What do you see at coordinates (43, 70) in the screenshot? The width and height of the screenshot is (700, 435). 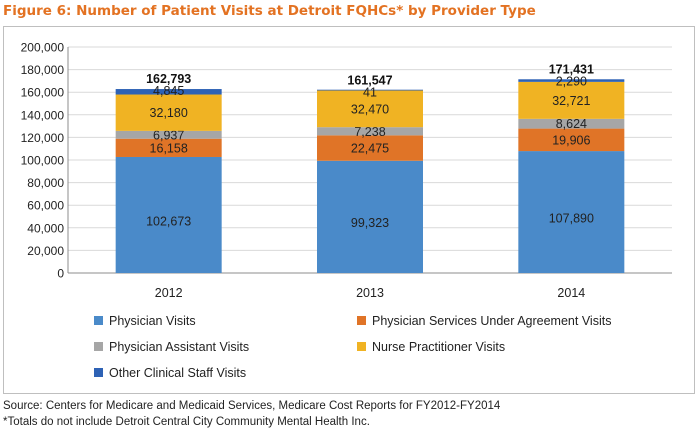 I see `y-tick-label: 180,000` at bounding box center [43, 70].